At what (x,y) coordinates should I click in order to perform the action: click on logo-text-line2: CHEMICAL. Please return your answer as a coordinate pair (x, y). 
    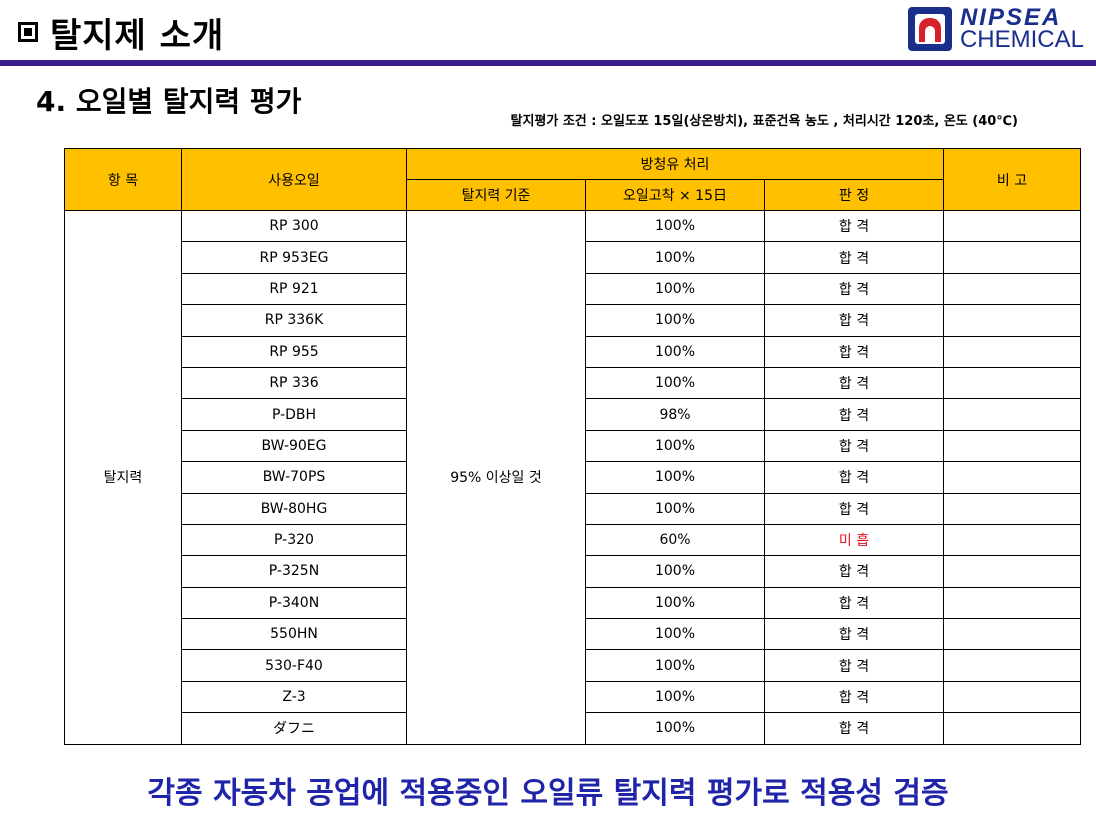
    Looking at the image, I should click on (1021, 39).